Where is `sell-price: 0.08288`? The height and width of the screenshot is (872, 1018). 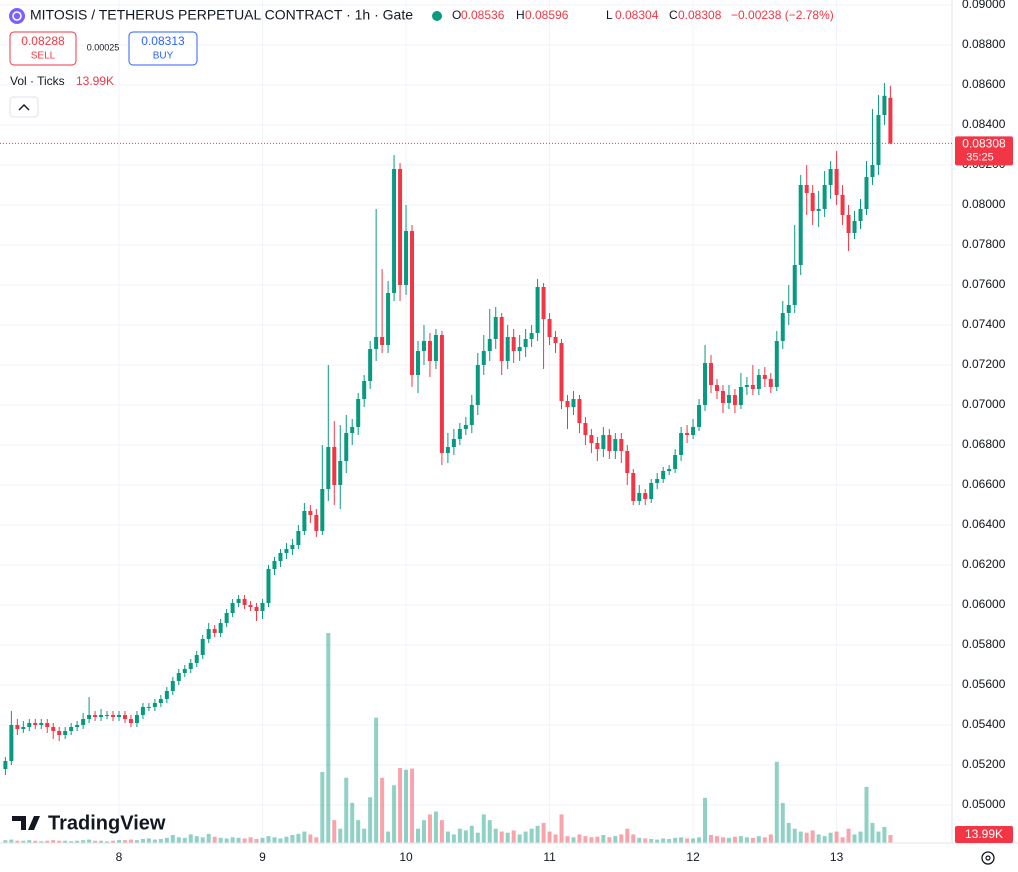 sell-price: 0.08288 is located at coordinates (43, 41).